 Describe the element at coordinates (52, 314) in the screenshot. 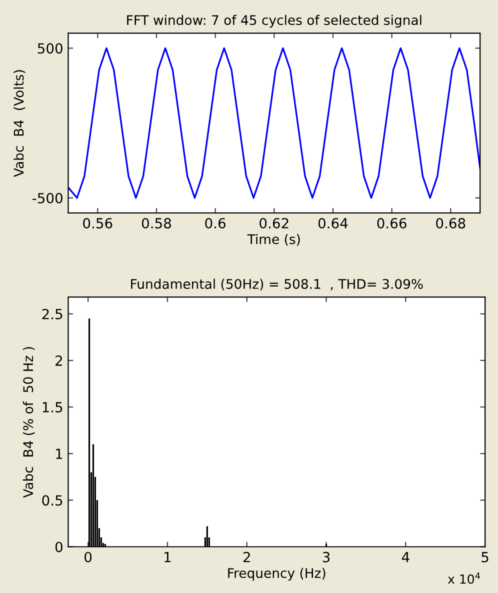

I see `y-tick-label: 2.5` at that location.